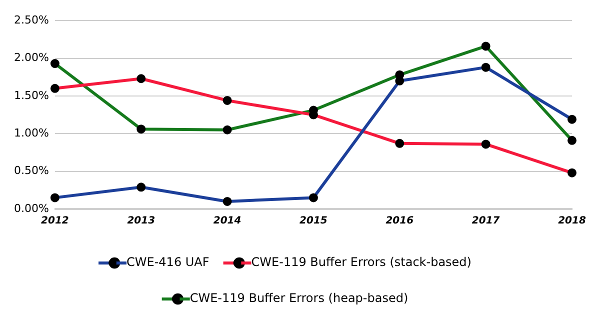  Describe the element at coordinates (31, 95) in the screenshot. I see `y-tick-label: 1.50%` at that location.